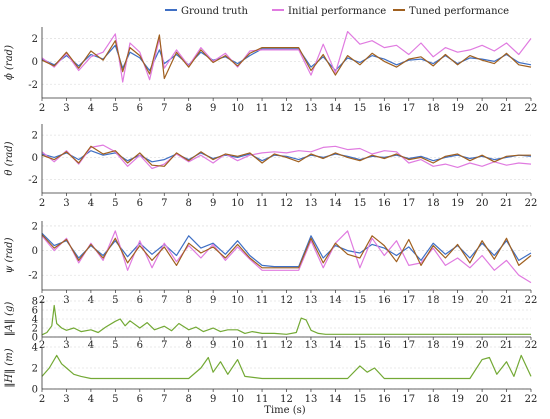 This screenshot has height=419, width=550. I want to click on legend-label: Ground truth, so click(215, 11).